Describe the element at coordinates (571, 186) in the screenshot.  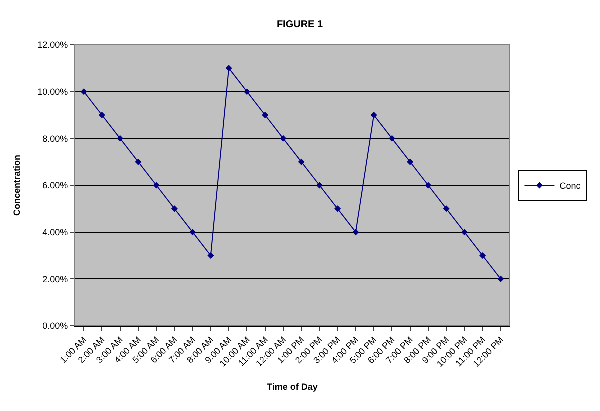
I see `legend-label: Conc` at that location.